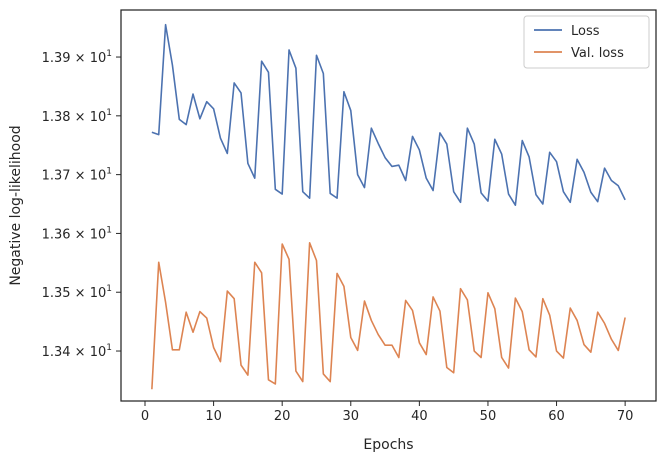 The height and width of the screenshot is (463, 667). What do you see at coordinates (625, 416) in the screenshot?
I see `x-tick-label: 70` at bounding box center [625, 416].